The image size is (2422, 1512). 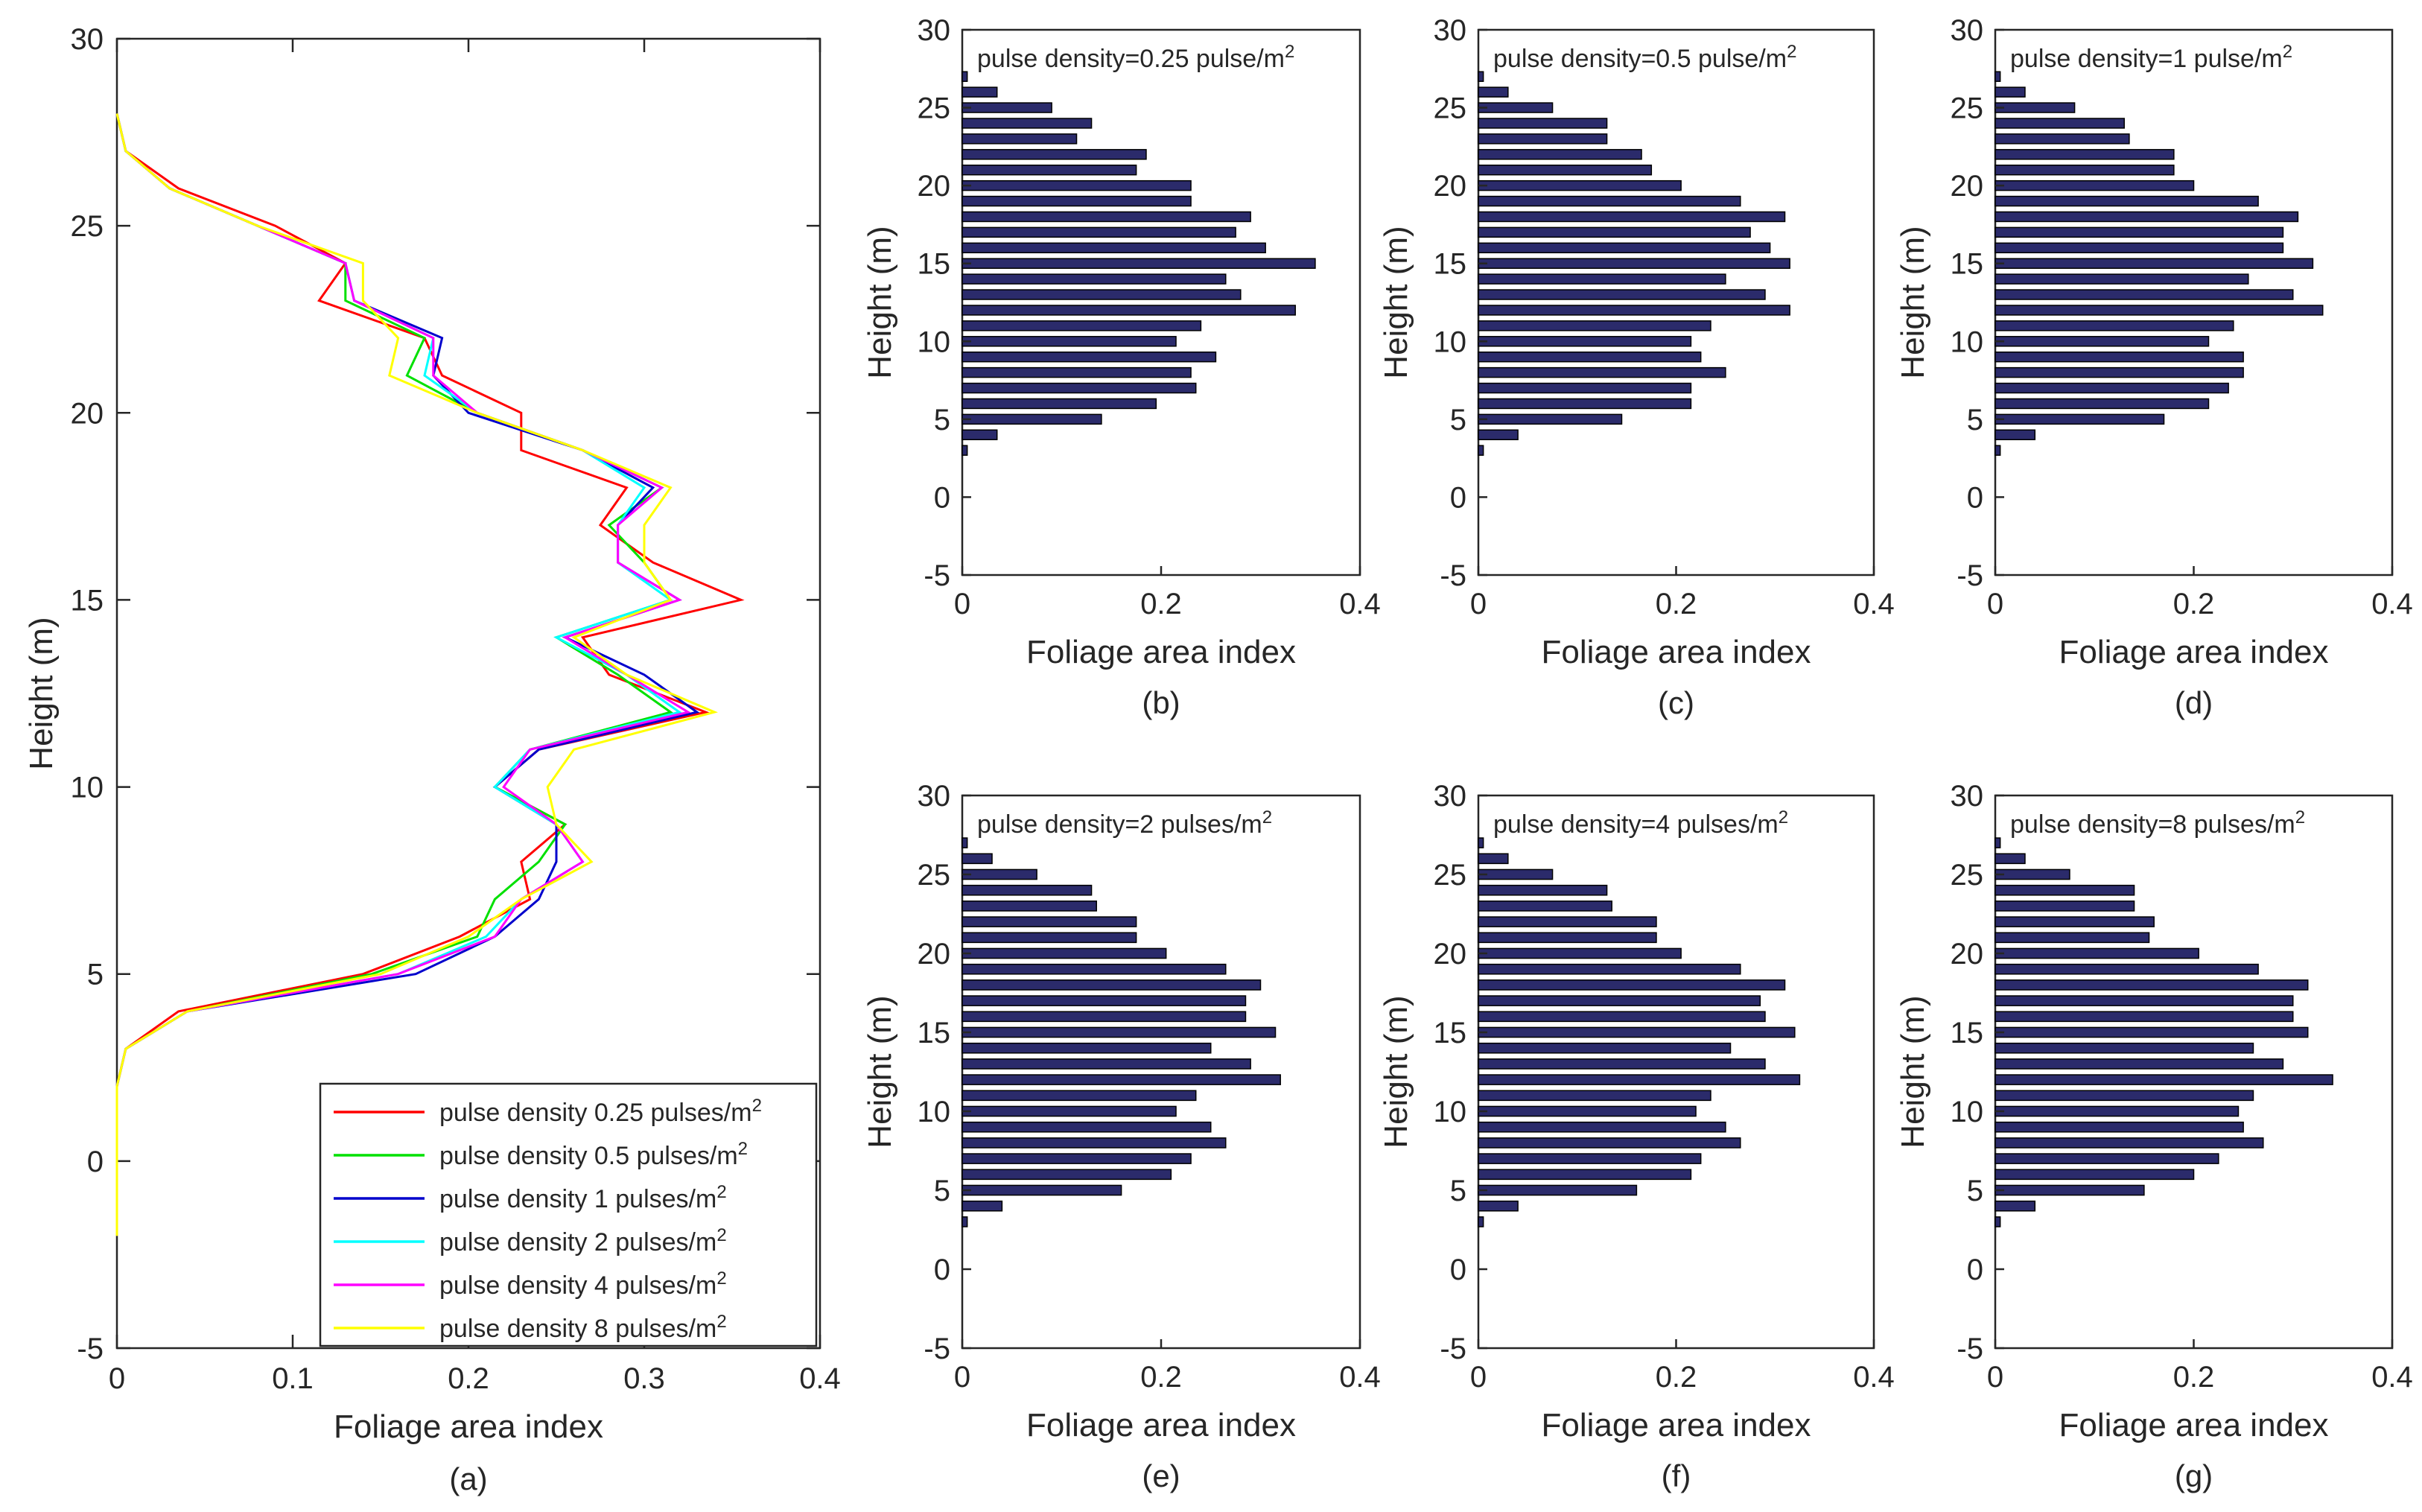 What do you see at coordinates (1124, 823) in the screenshot?
I see `panel-title: pulse density=2 pulses/m2` at bounding box center [1124, 823].